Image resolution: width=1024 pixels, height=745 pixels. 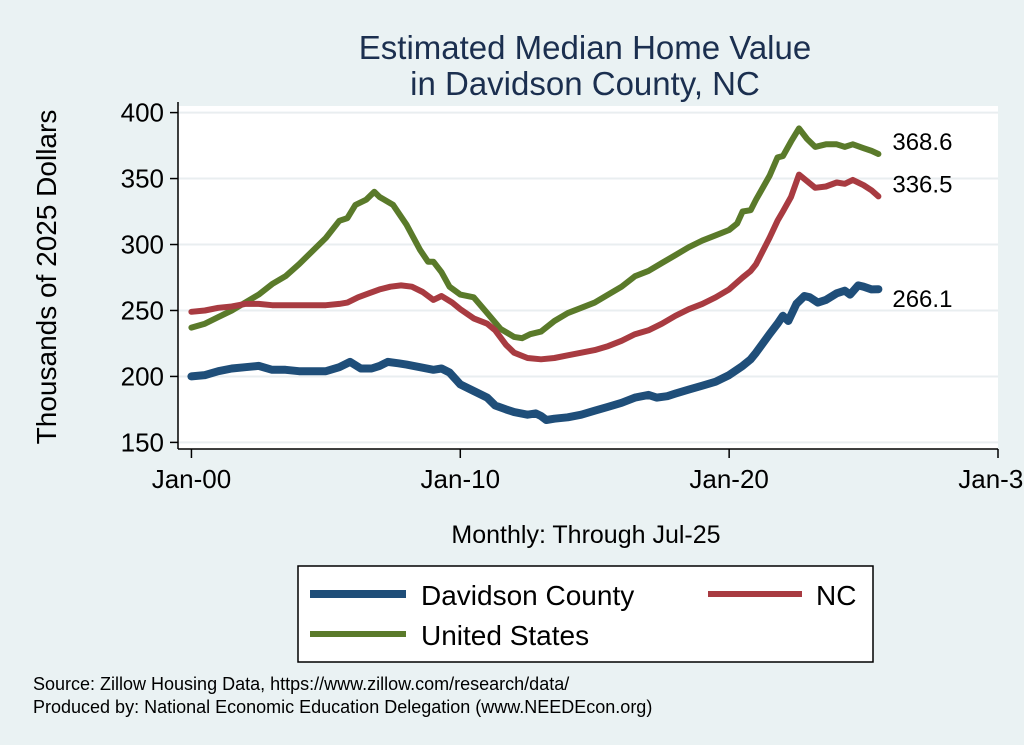 What do you see at coordinates (585, 47) in the screenshot?
I see `chart-title-line1: Estimated Median Home Value` at bounding box center [585, 47].